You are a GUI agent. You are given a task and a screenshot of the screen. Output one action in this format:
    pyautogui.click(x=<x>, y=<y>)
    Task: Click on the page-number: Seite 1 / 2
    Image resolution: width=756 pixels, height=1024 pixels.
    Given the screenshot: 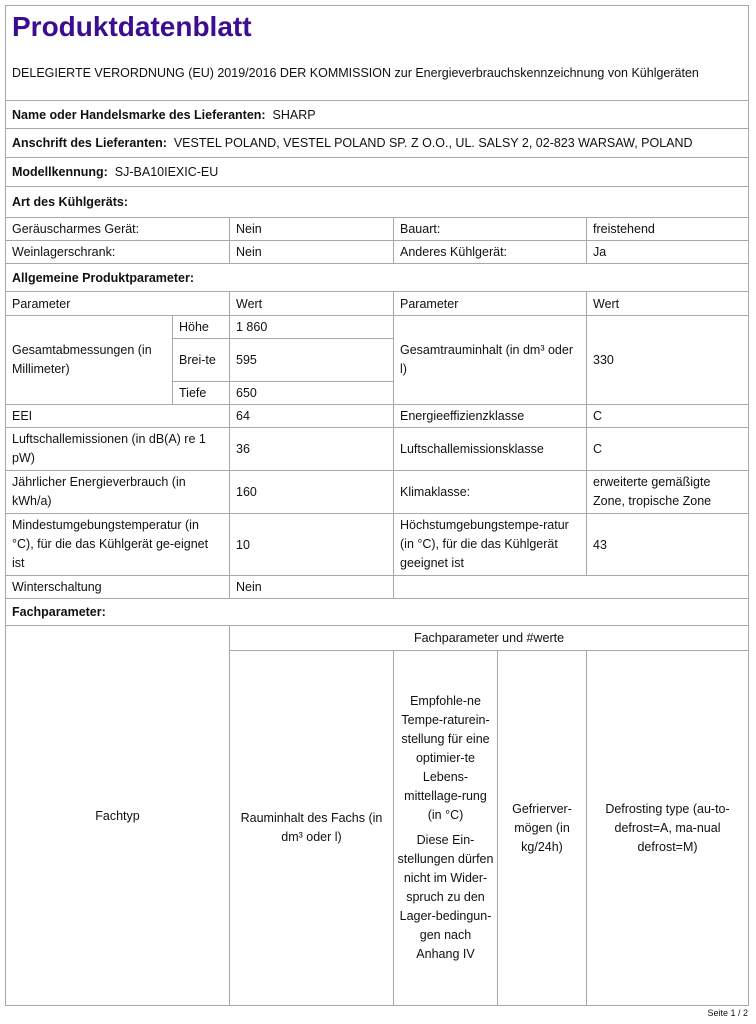 What is the action you would take?
    pyautogui.click(x=727, y=1013)
    